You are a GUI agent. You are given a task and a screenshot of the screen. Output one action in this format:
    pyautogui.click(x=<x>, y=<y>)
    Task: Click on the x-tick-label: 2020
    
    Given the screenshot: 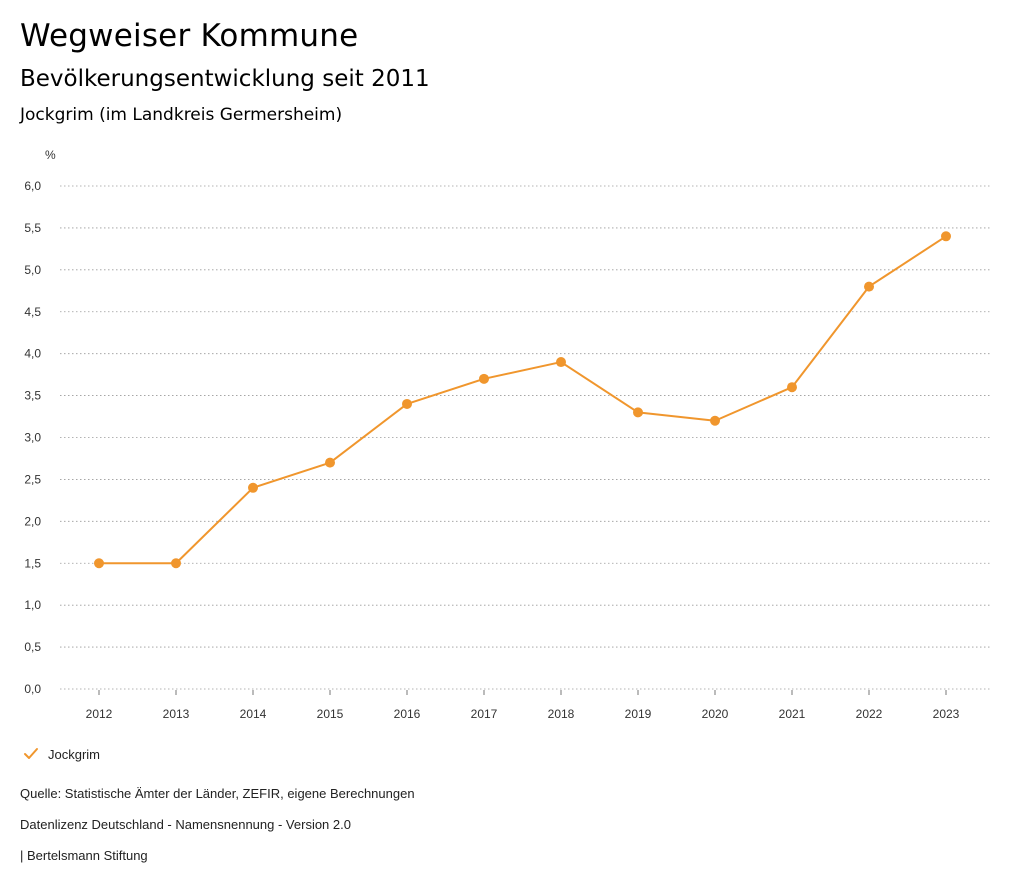 What is the action you would take?
    pyautogui.click(x=715, y=714)
    